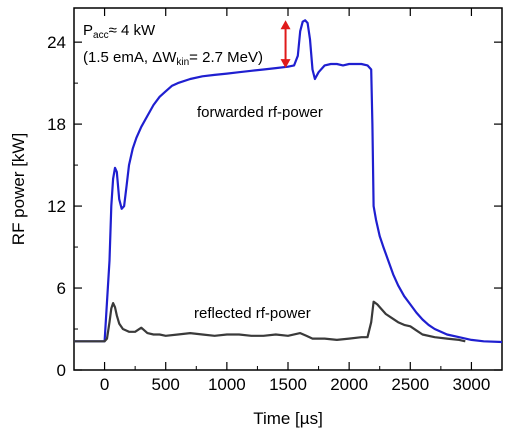  What do you see at coordinates (61, 288) in the screenshot?
I see `y-tick-label: 6` at bounding box center [61, 288].